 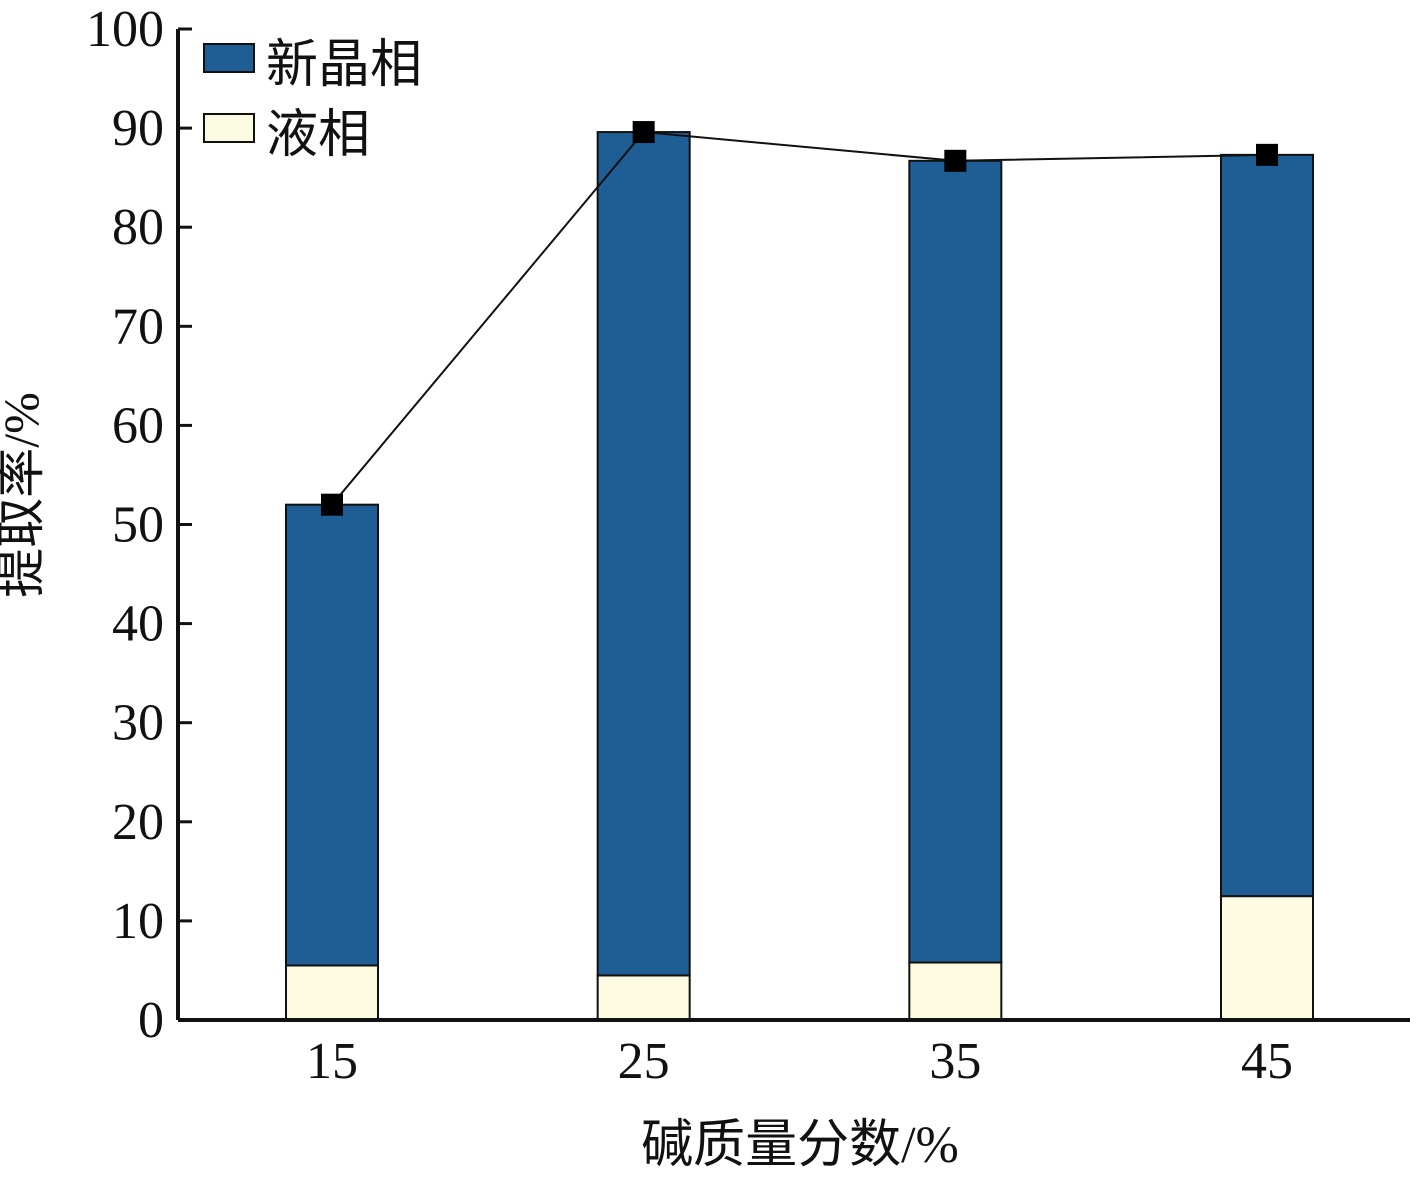 I want to click on y-tick-label: 60, so click(x=138, y=425).